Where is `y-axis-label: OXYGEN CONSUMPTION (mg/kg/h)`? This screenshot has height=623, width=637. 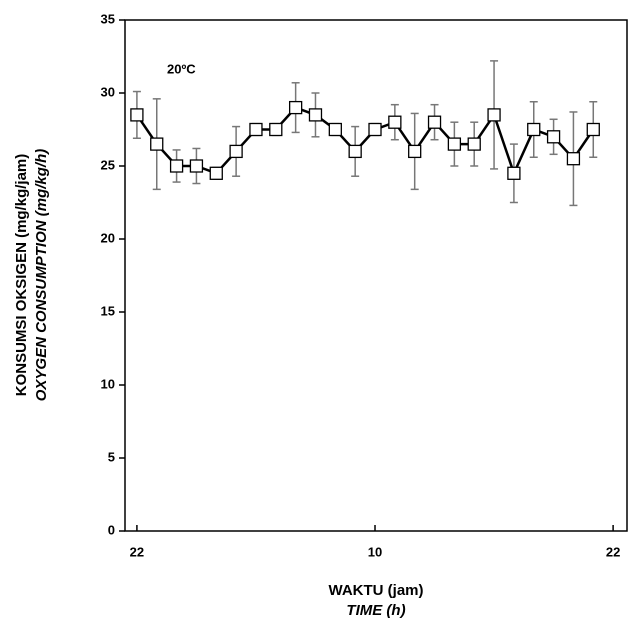 y-axis-label: OXYGEN CONSUMPTION (mg/kg/h) is located at coordinates (41, 275).